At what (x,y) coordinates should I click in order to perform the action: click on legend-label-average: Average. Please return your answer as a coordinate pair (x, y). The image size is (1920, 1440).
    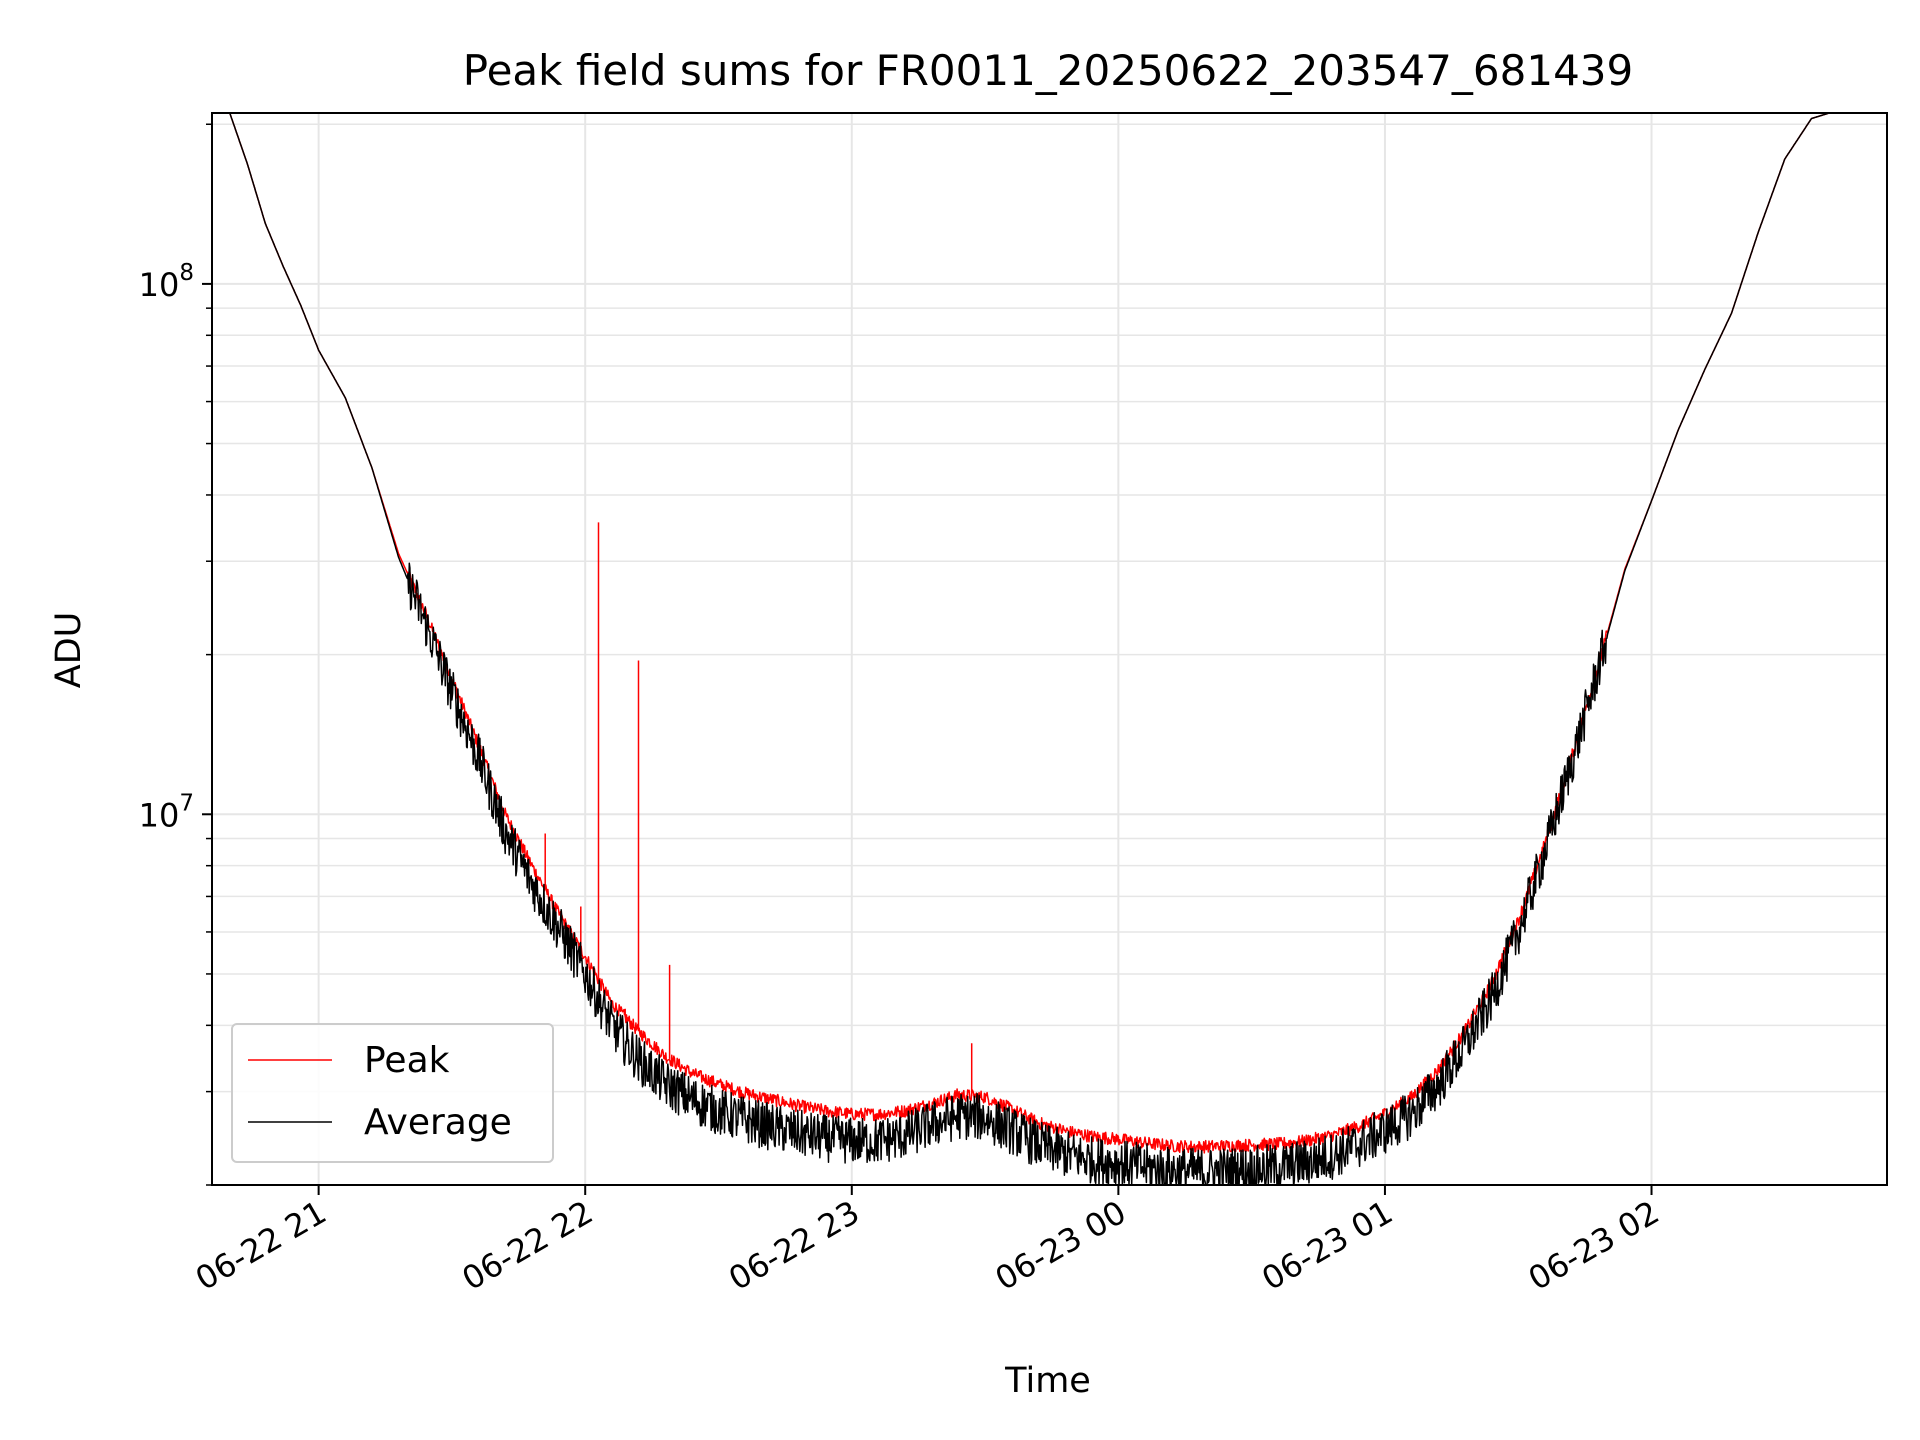
    Looking at the image, I should click on (438, 1122).